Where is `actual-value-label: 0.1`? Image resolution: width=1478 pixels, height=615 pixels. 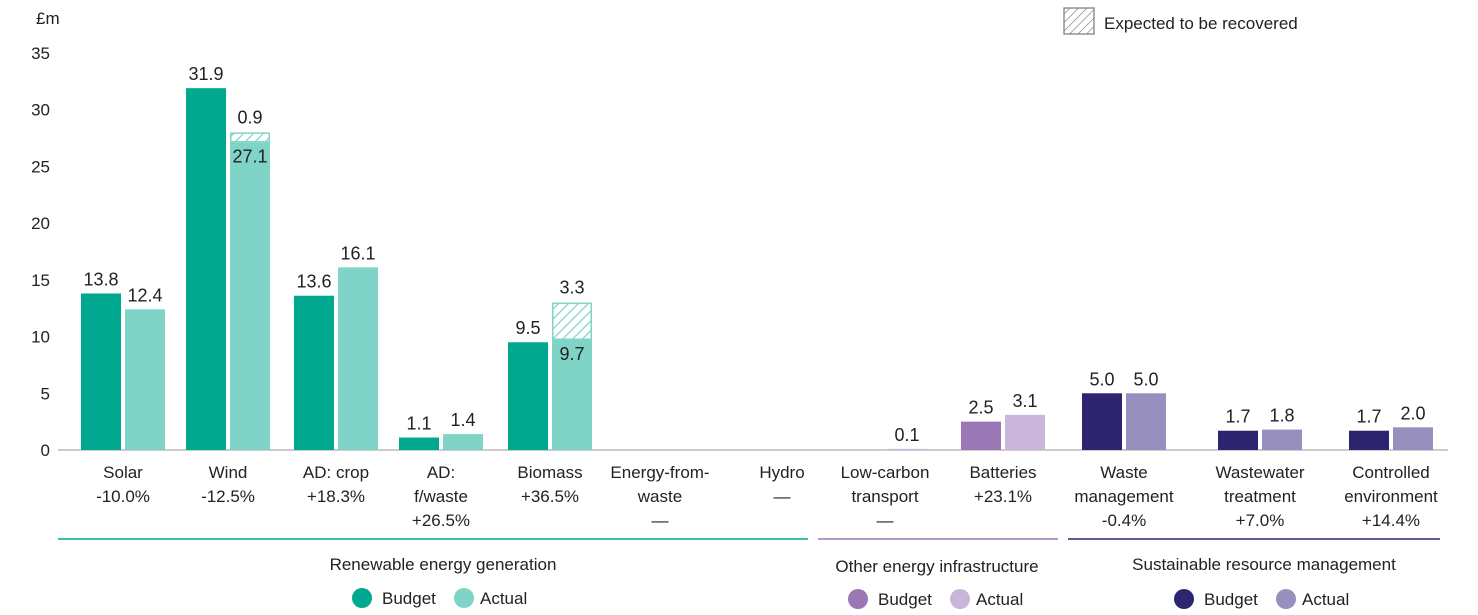 actual-value-label: 0.1 is located at coordinates (906, 435).